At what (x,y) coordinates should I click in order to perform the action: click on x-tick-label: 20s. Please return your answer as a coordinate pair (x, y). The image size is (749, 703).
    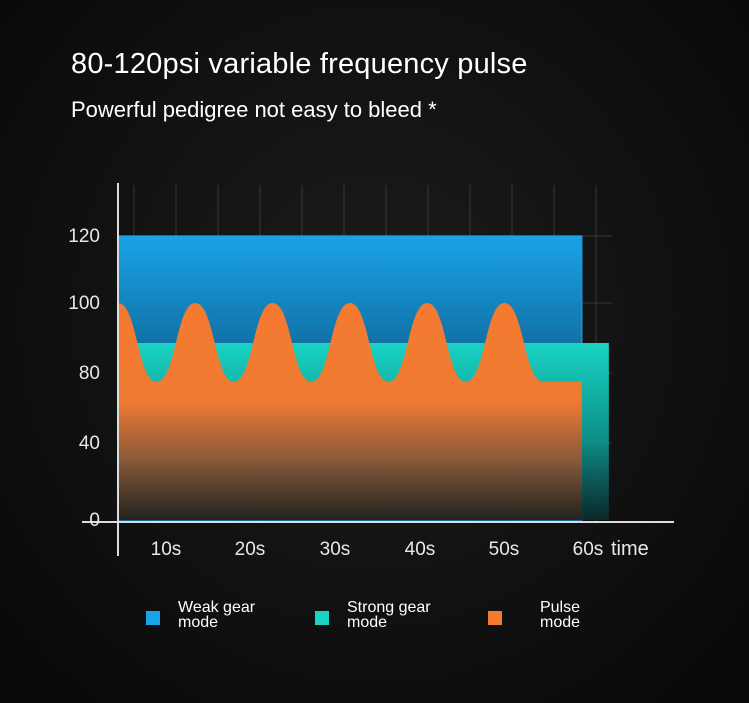
    Looking at the image, I should click on (250, 549).